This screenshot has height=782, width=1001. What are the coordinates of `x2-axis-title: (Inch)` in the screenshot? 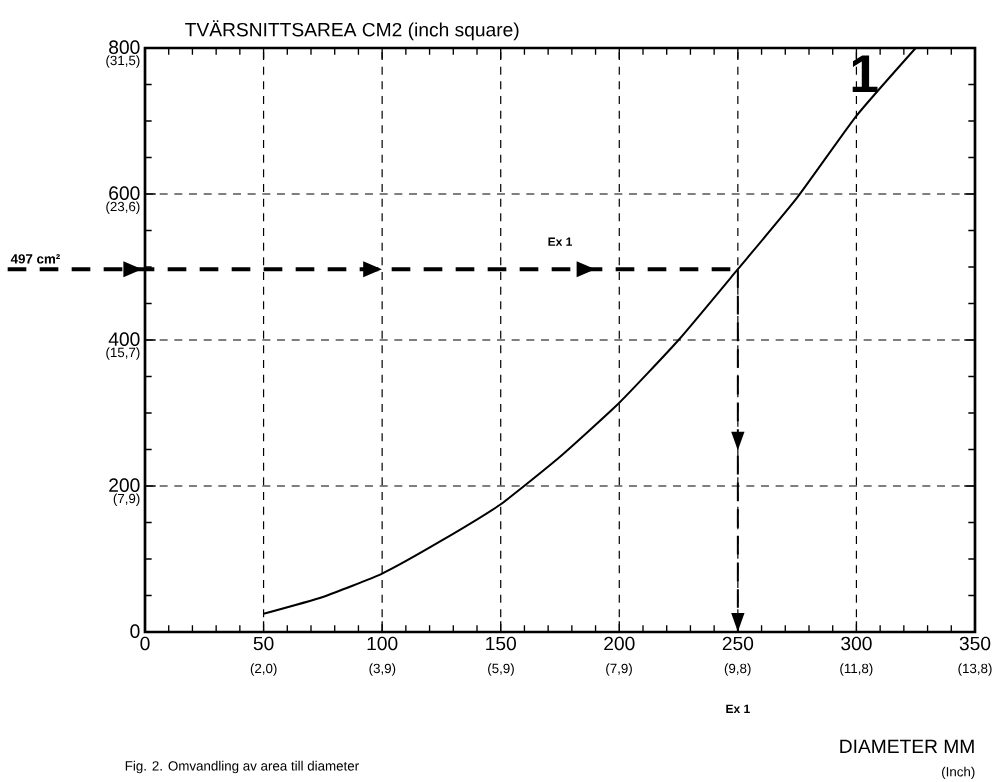 It's located at (958, 773).